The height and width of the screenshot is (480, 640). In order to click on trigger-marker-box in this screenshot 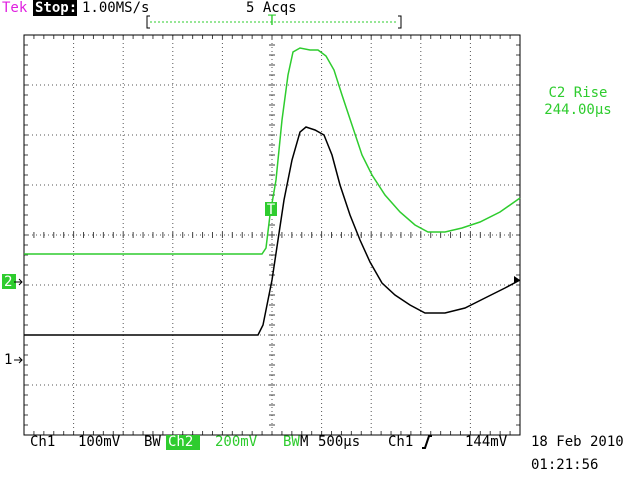, I will do `click(271, 209)`.